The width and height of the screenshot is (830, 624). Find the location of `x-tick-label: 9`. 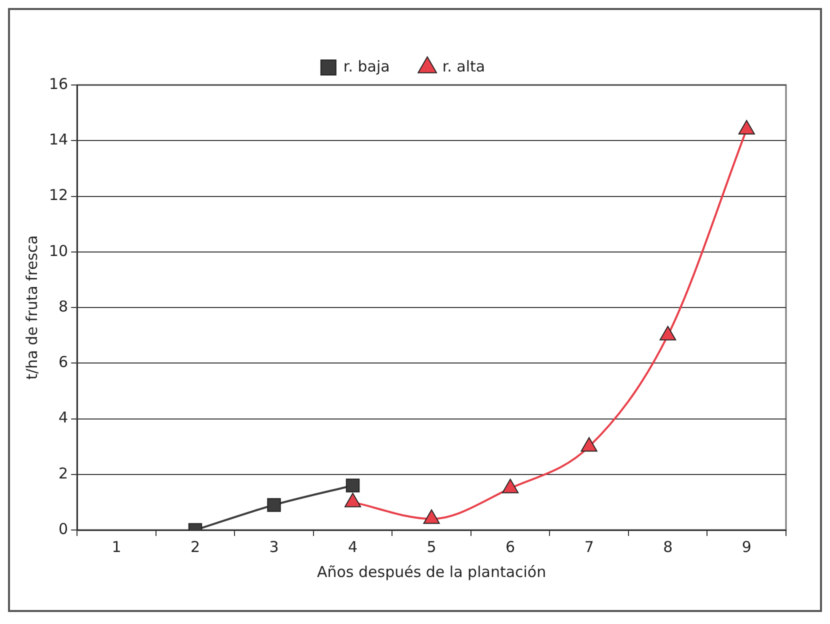

x-tick-label: 9 is located at coordinates (747, 547).